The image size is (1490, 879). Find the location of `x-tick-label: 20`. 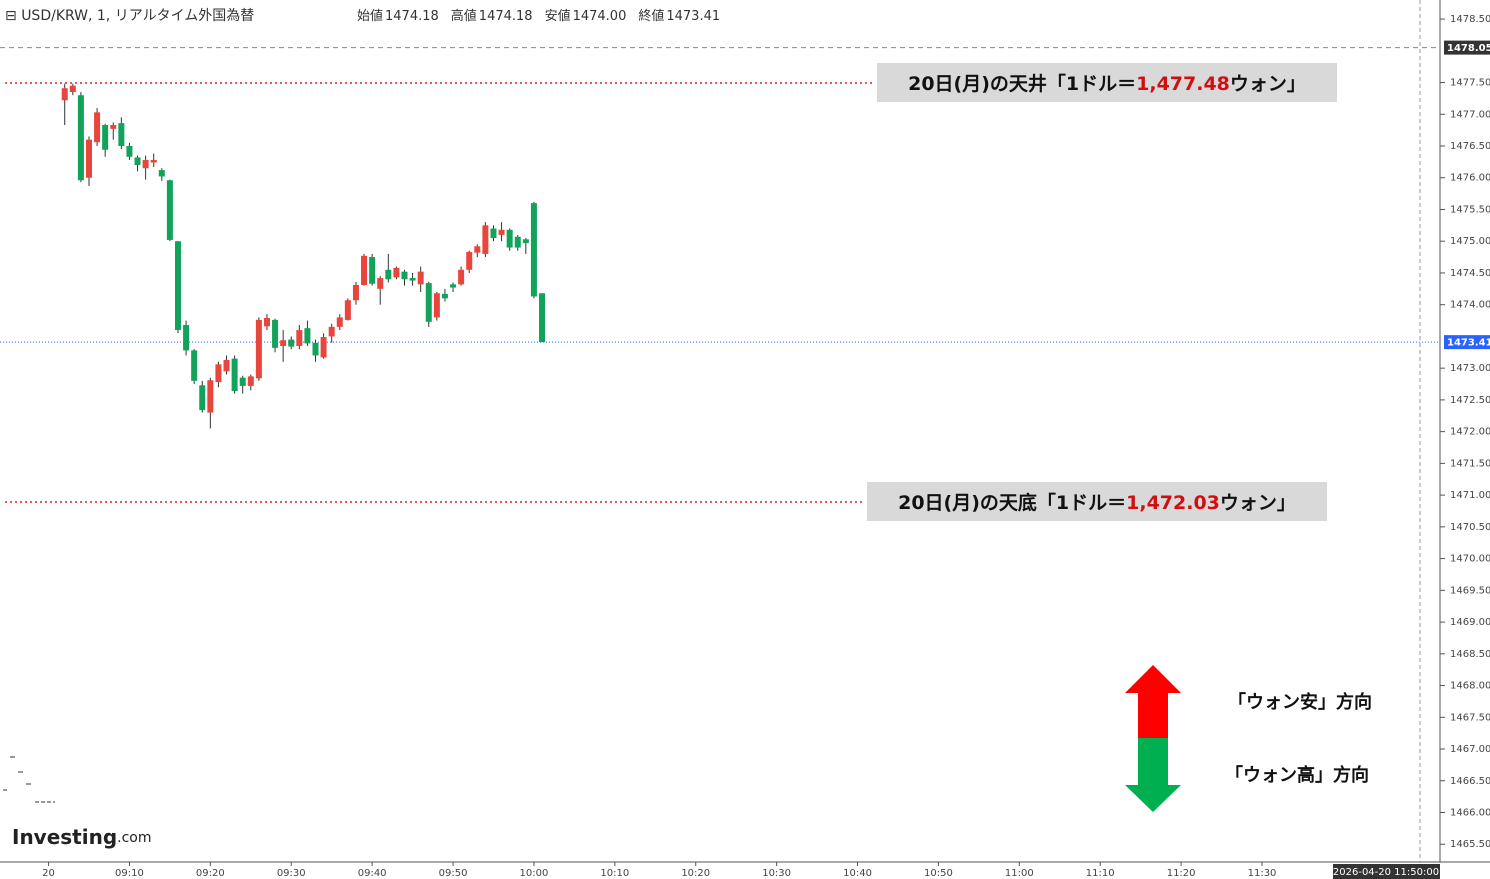

x-tick-label: 20 is located at coordinates (48, 873).